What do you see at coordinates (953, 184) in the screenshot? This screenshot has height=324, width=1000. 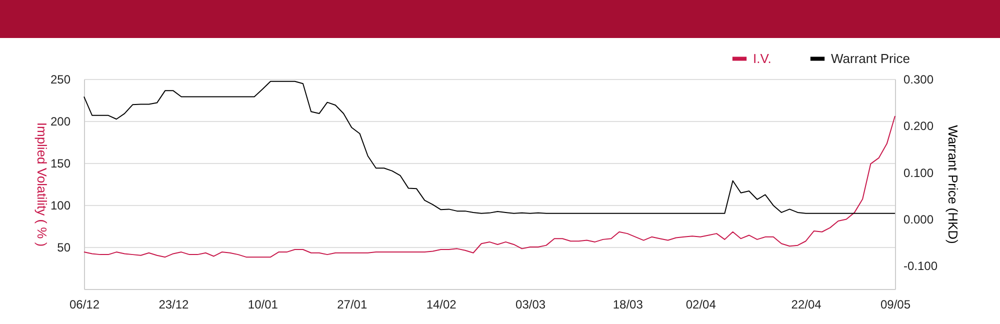 I see `y2-axis-title: Warrant Price (HKD)` at bounding box center [953, 184].